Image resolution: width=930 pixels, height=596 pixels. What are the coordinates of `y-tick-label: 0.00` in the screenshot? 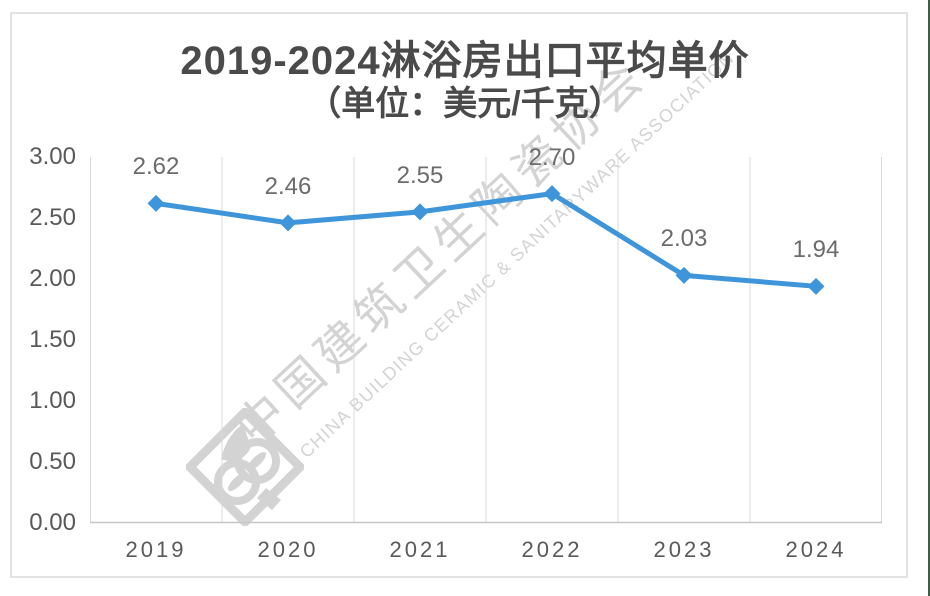 It's located at (52, 522).